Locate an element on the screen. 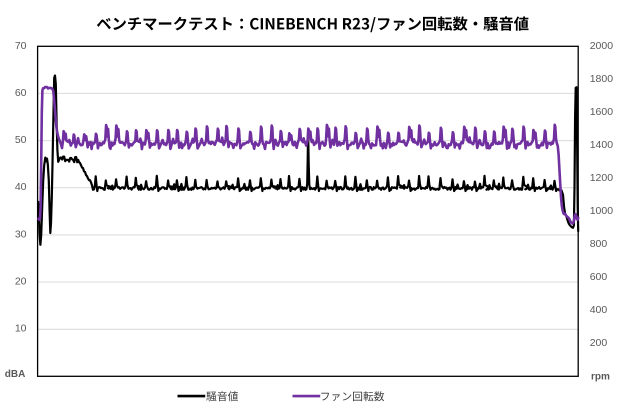  svg-text: rpm is located at coordinates (600, 377).